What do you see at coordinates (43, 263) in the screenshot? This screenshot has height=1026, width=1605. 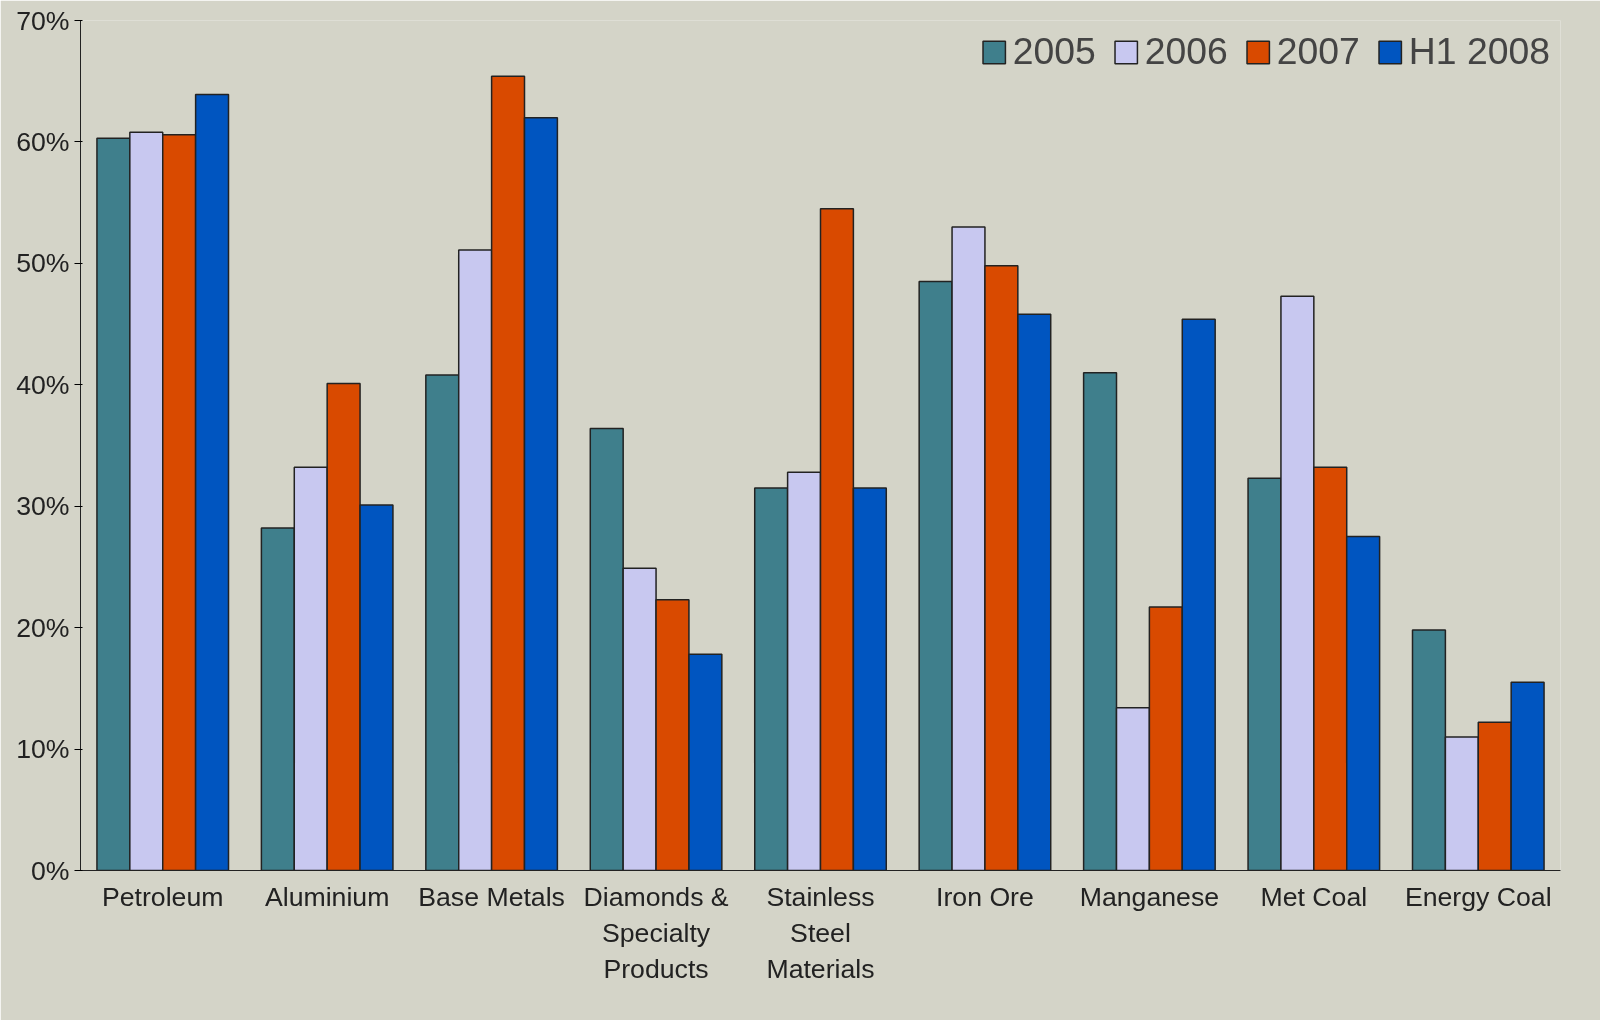 I see `y-tick-label: 50%` at bounding box center [43, 263].